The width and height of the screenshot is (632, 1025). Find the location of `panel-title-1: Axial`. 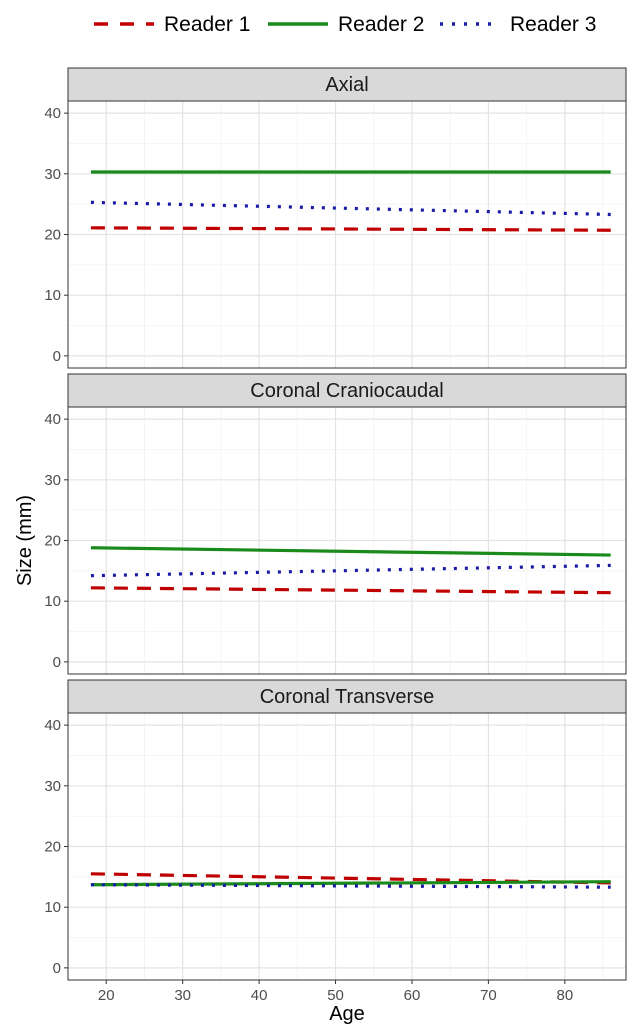

panel-title-1: Axial is located at coordinates (346, 85).